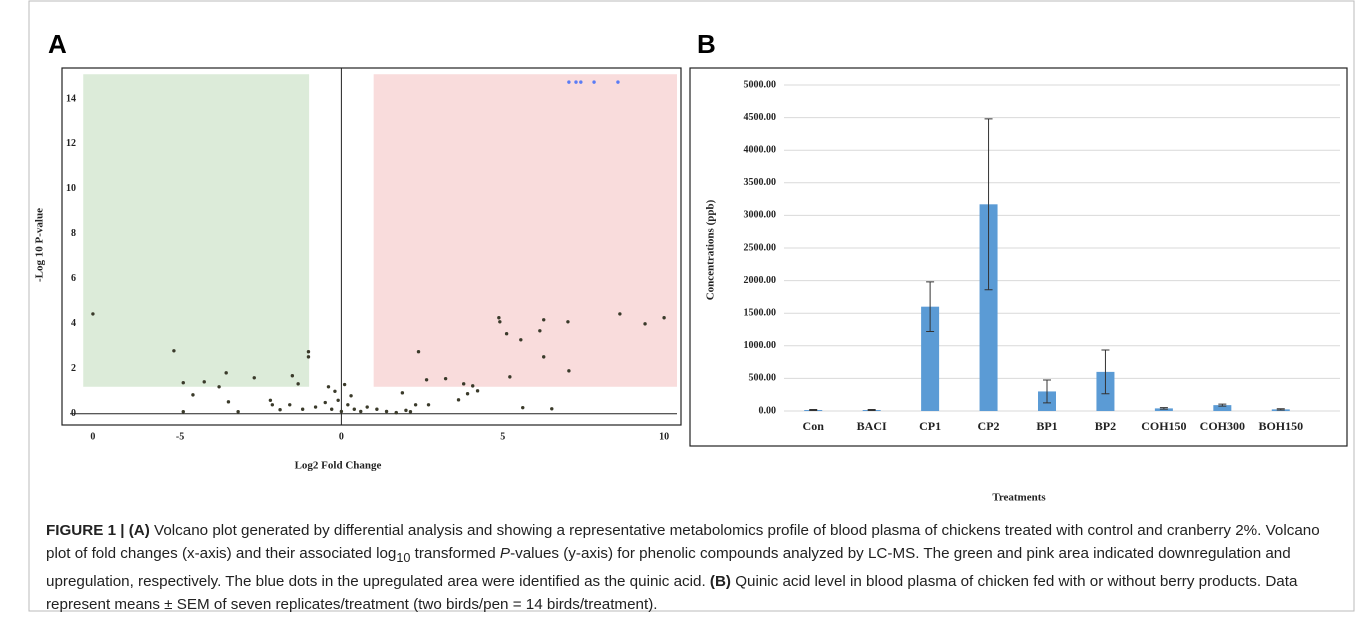 Image resolution: width=1355 pixels, height=619 pixels. Describe the element at coordinates (760, 182) in the screenshot. I see `y-tick-label: 3500.00` at that location.